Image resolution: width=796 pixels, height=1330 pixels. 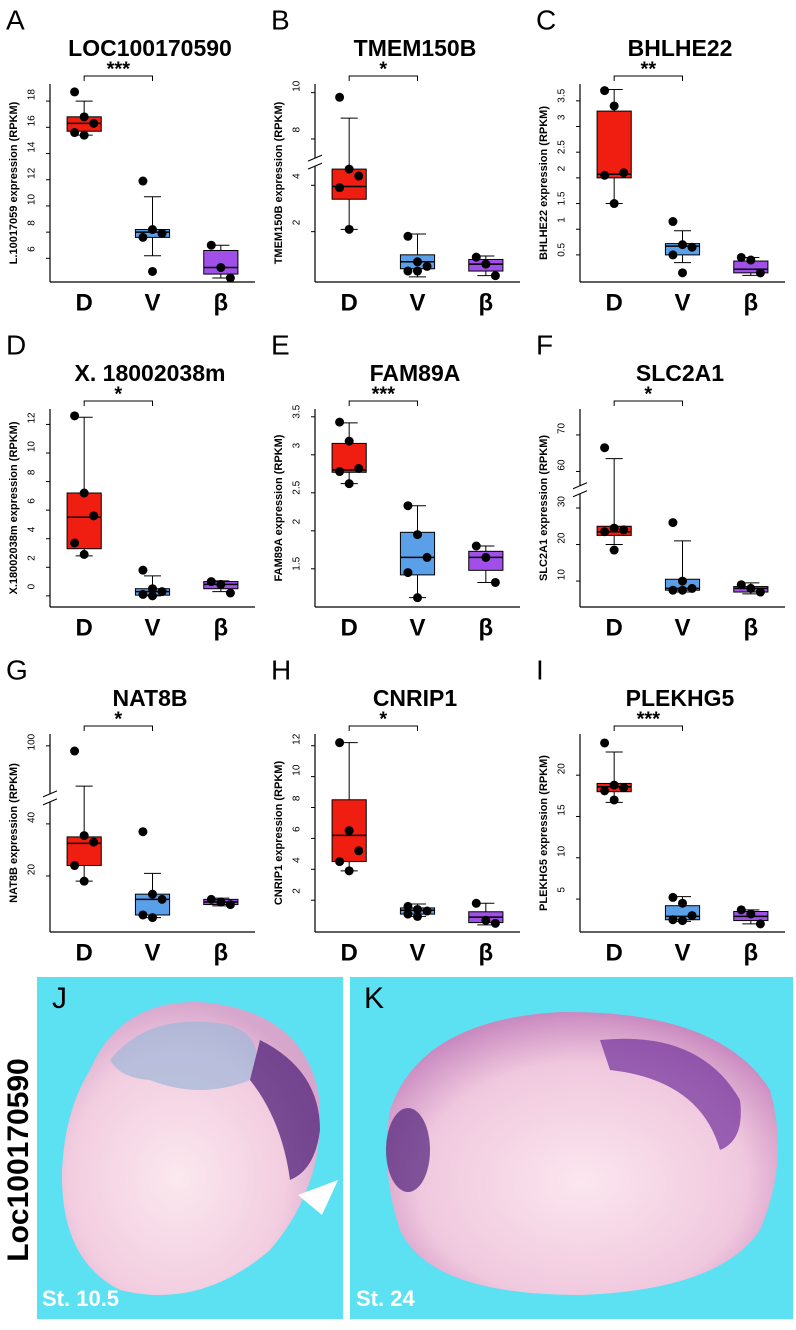 I want to click on y-tick-label: 2.5, so click(x=562, y=147).